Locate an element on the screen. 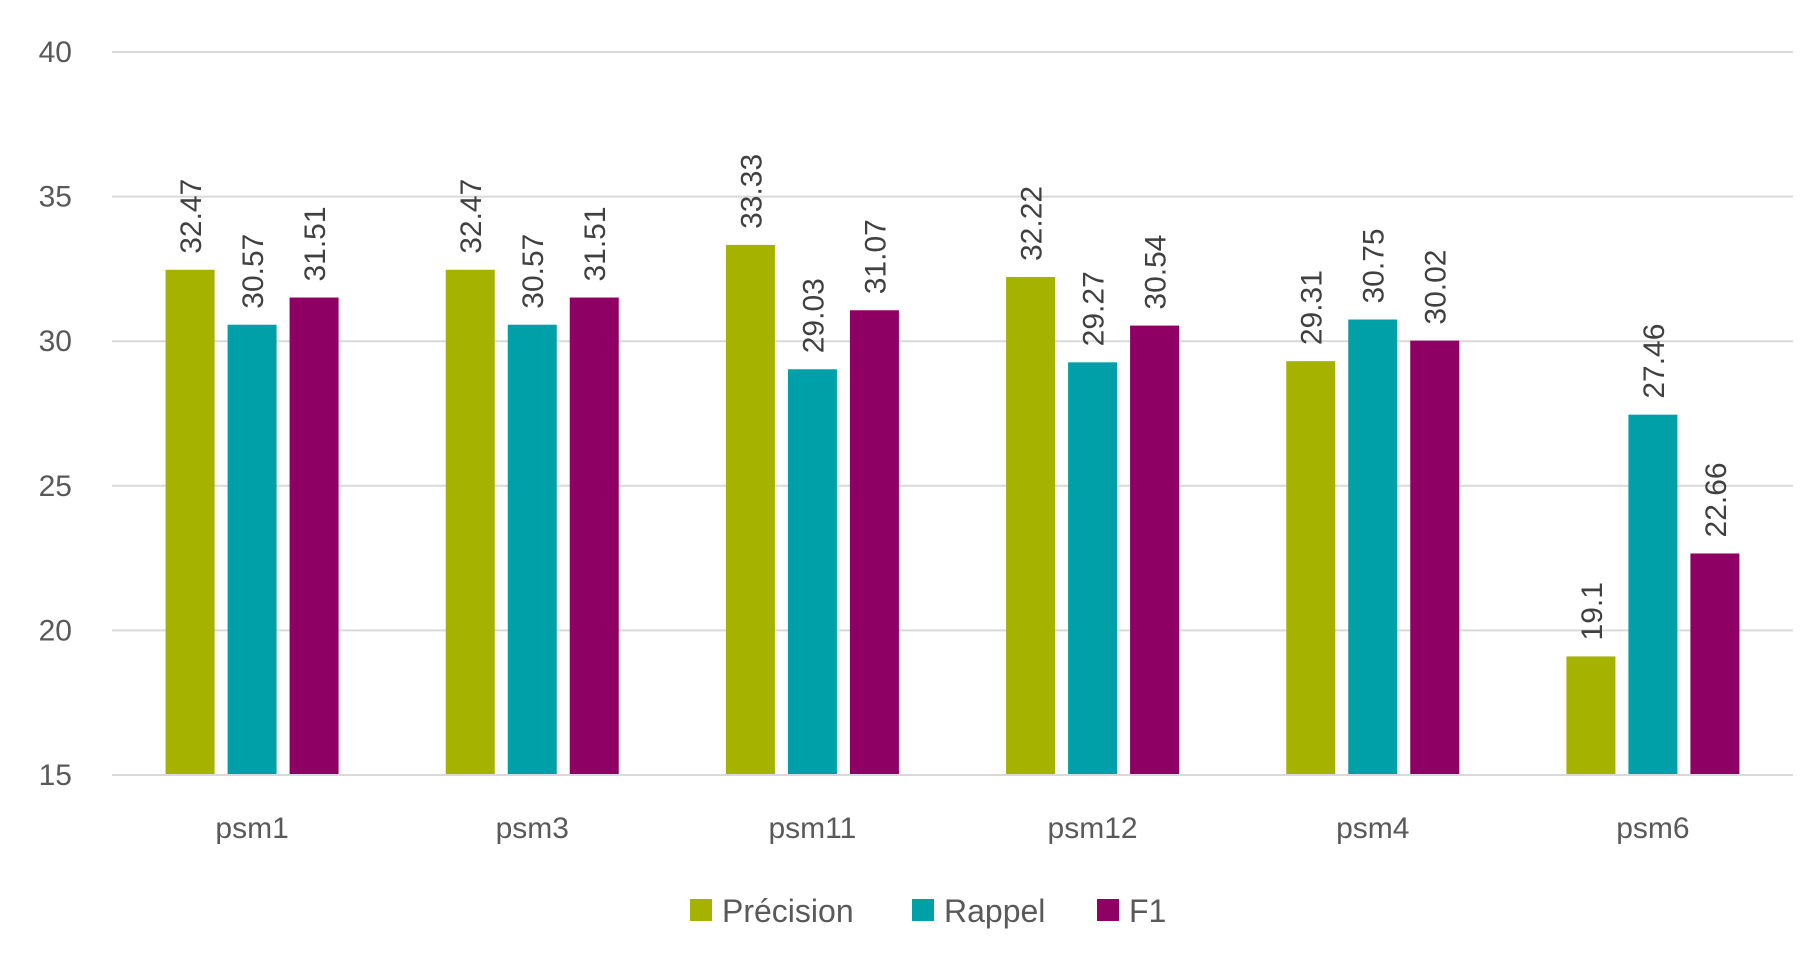 This screenshot has width=1819, height=974. bar-f1-psm11 is located at coordinates (874, 542).